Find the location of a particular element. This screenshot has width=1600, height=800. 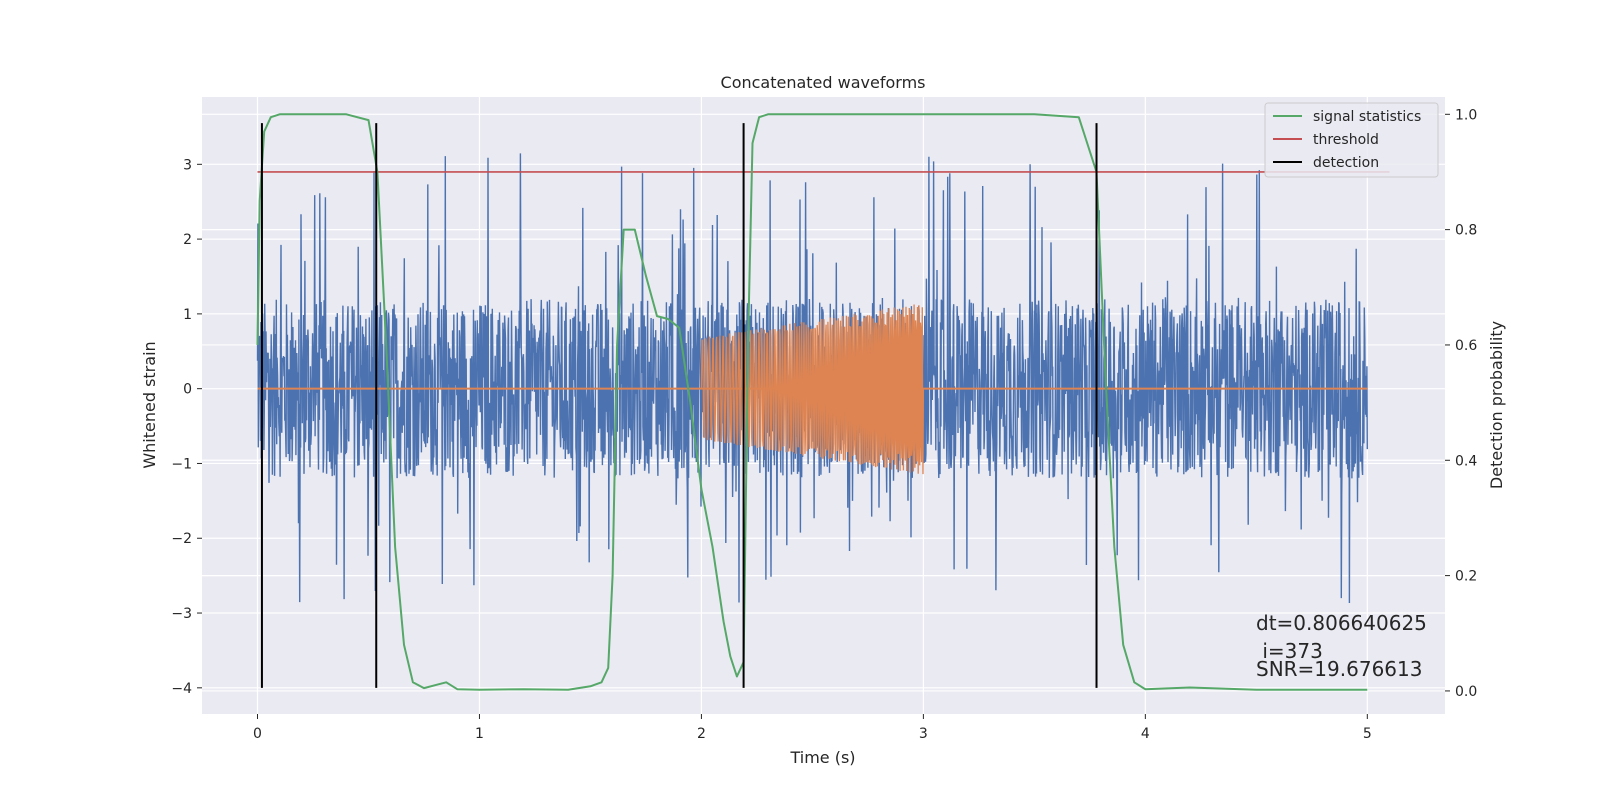

y-tick-label: 3 is located at coordinates (187, 165).